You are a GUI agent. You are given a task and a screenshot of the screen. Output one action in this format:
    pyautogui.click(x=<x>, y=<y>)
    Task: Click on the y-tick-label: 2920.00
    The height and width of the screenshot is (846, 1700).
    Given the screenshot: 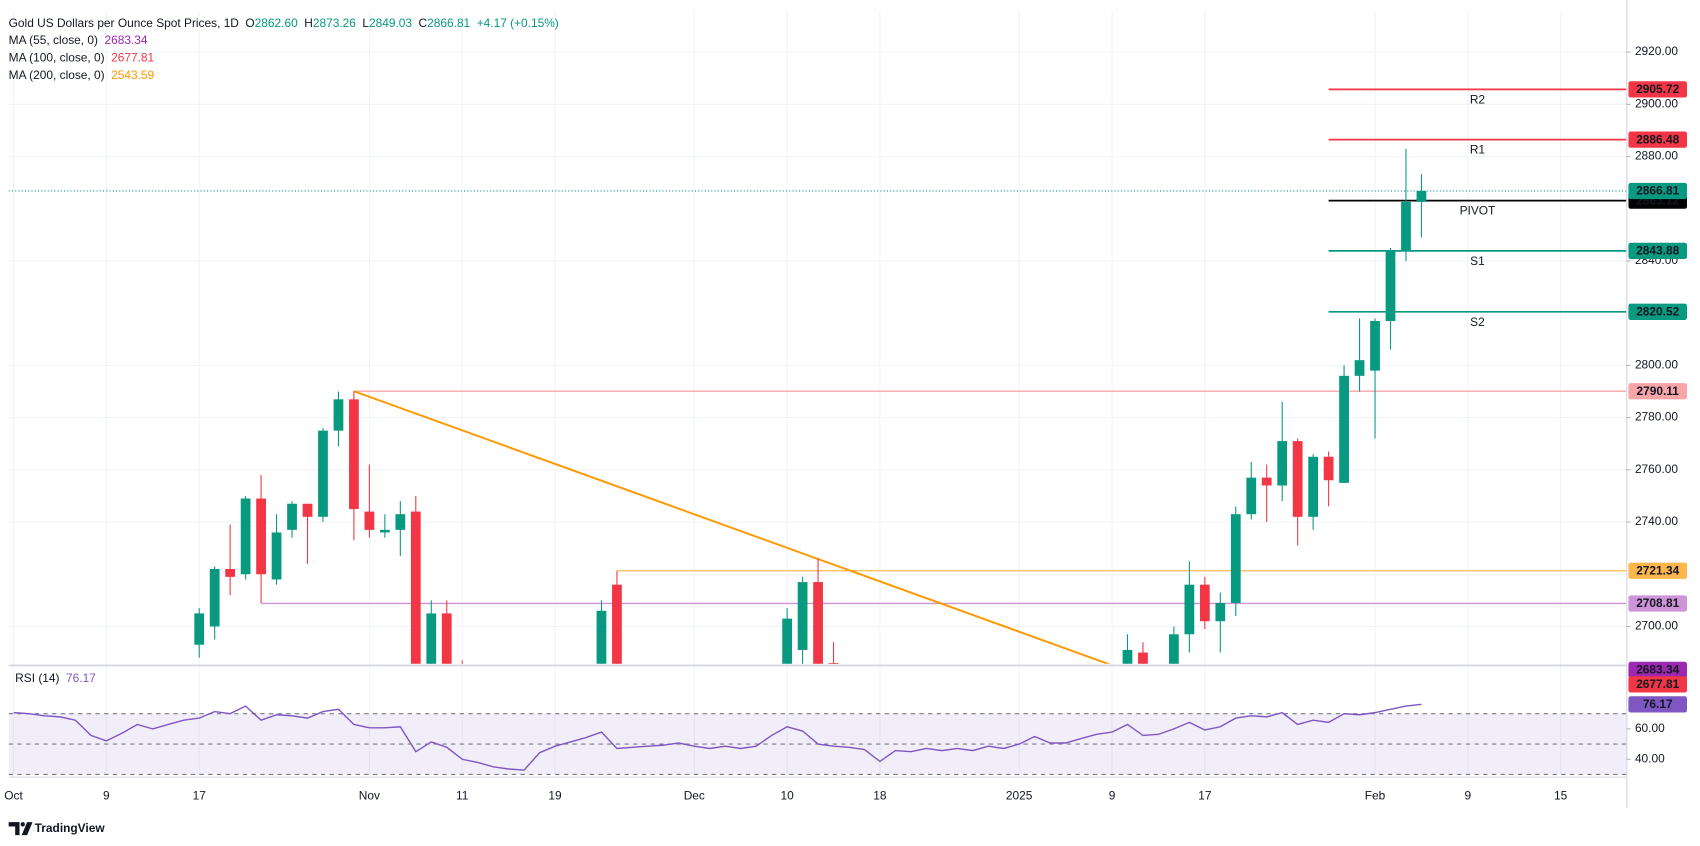 What is the action you would take?
    pyautogui.click(x=1656, y=51)
    